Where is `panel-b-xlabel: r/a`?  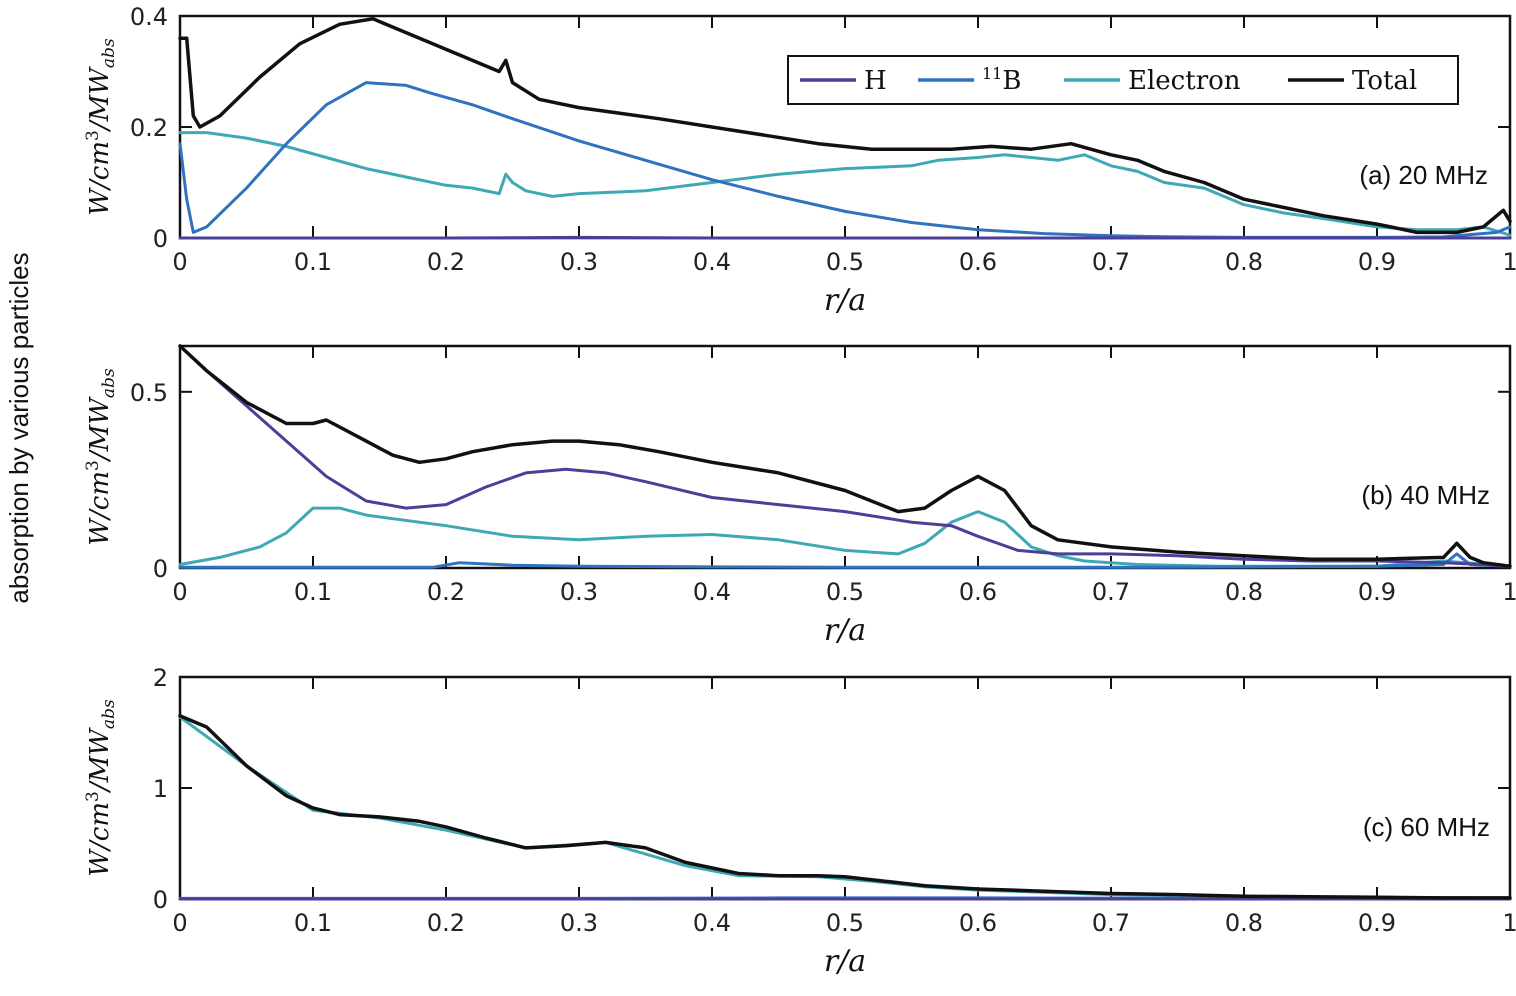 panel-b-xlabel: r/a is located at coordinates (845, 630).